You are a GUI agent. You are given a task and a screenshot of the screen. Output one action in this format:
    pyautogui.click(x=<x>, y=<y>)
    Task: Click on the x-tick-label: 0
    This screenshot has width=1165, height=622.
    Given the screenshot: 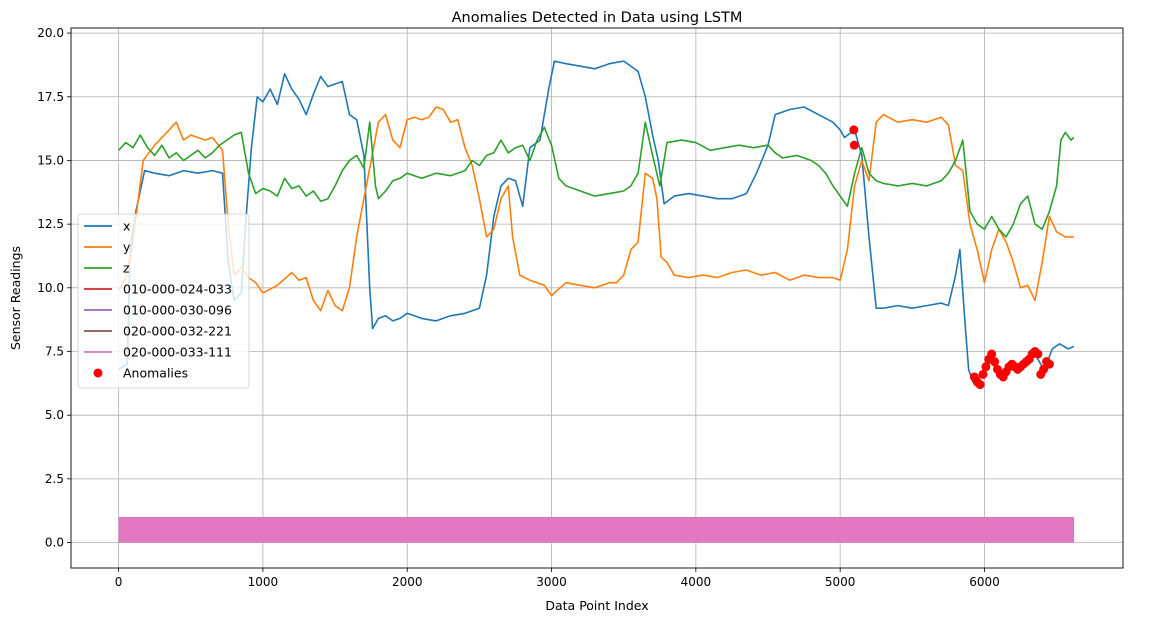 What is the action you would take?
    pyautogui.click(x=119, y=582)
    